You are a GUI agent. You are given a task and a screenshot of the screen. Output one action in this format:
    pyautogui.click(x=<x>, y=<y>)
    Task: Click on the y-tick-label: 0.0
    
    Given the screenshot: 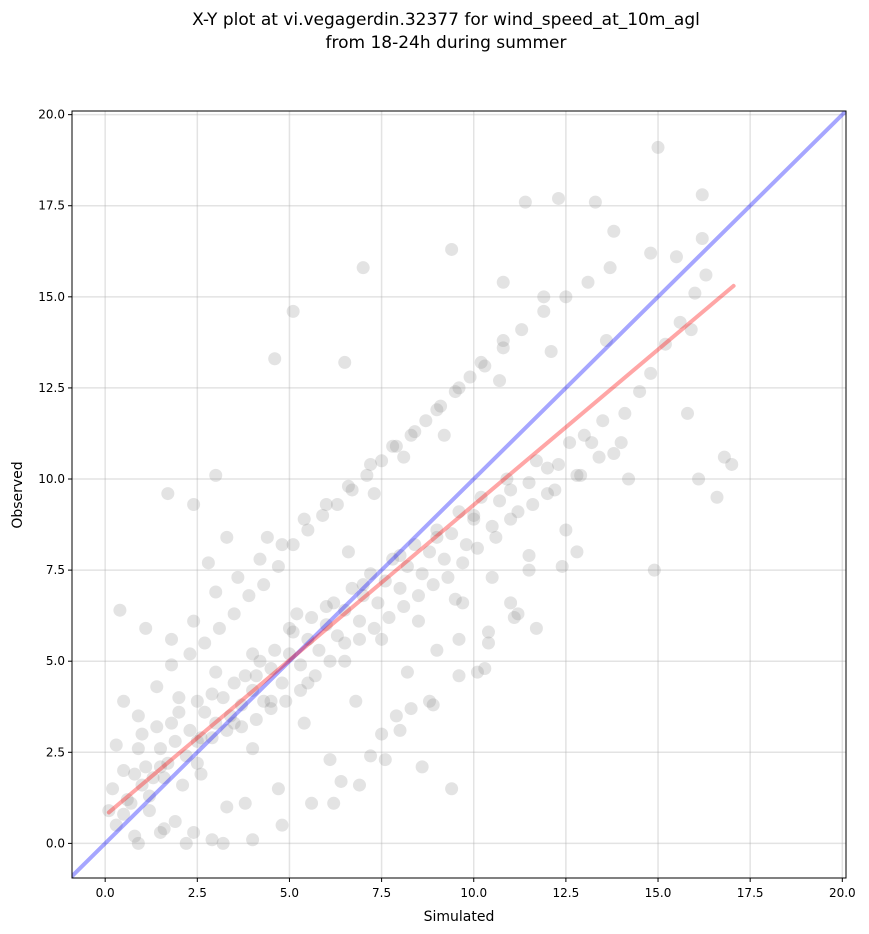 What is the action you would take?
    pyautogui.click(x=55, y=843)
    